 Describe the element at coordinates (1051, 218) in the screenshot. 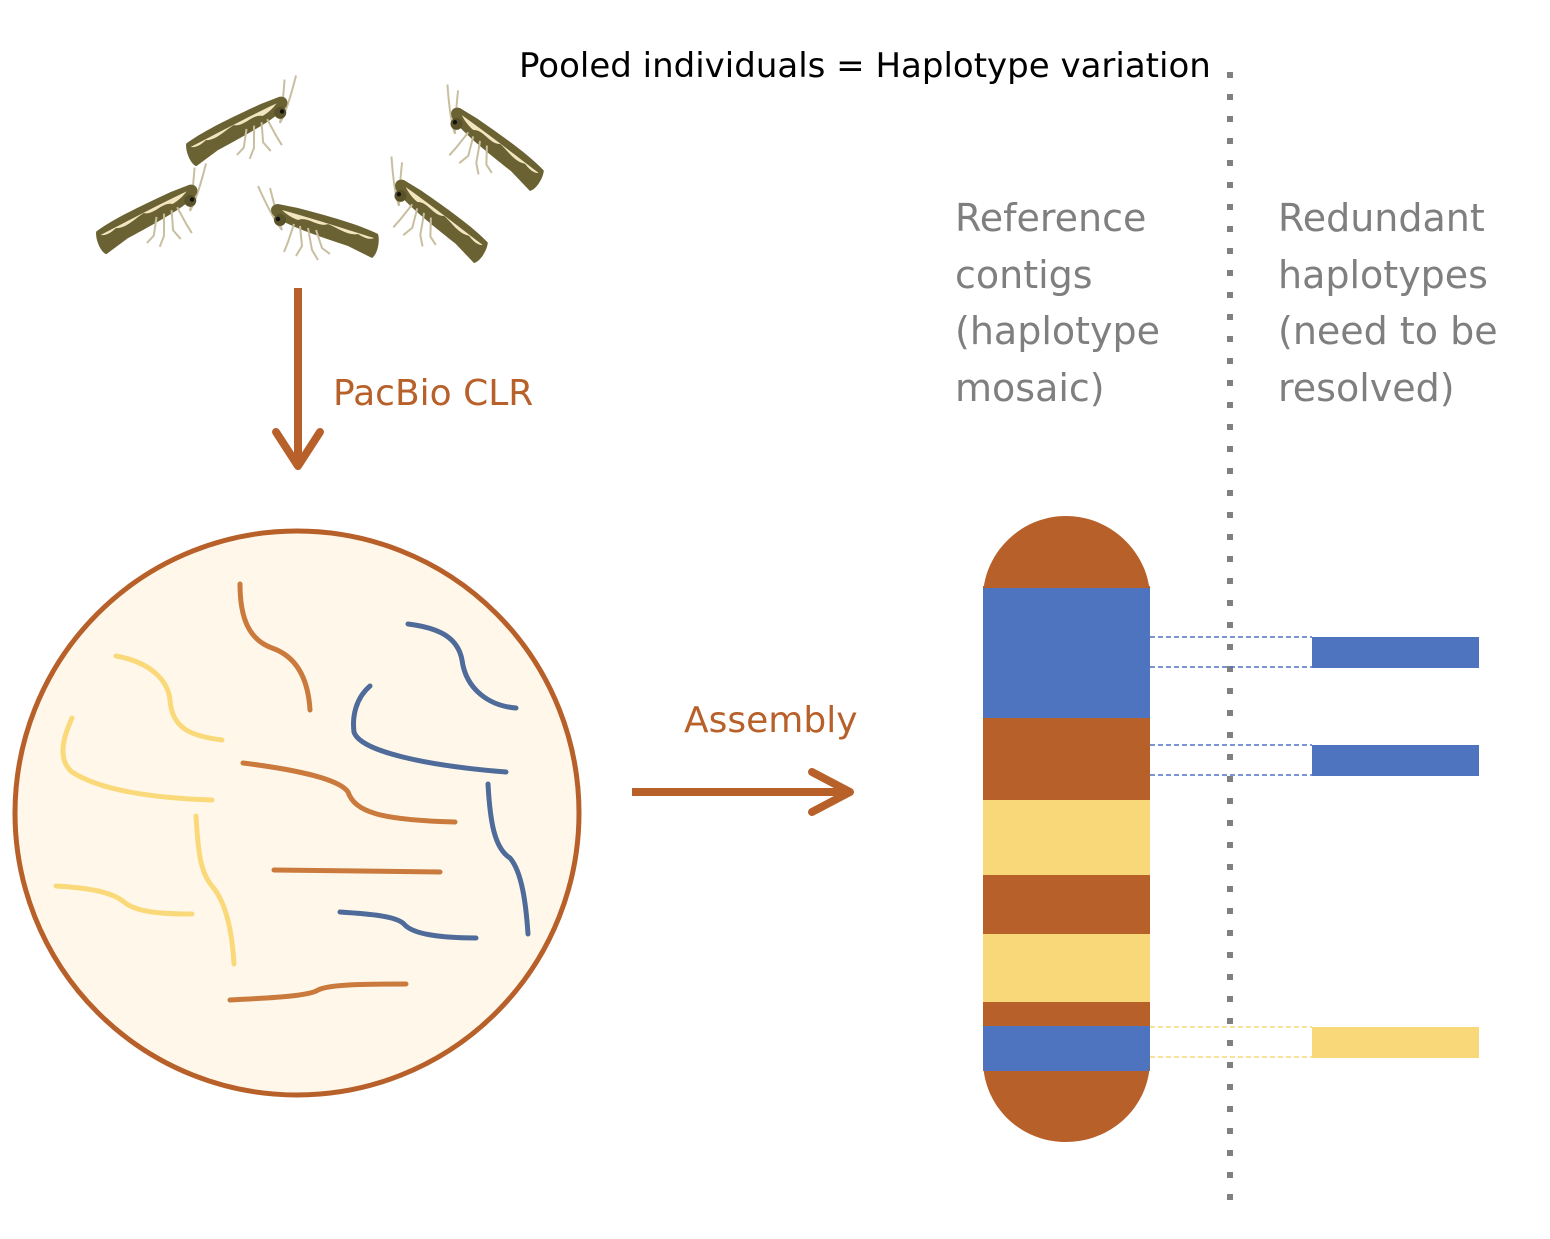

I see `reference-heading-line: Reference` at that location.